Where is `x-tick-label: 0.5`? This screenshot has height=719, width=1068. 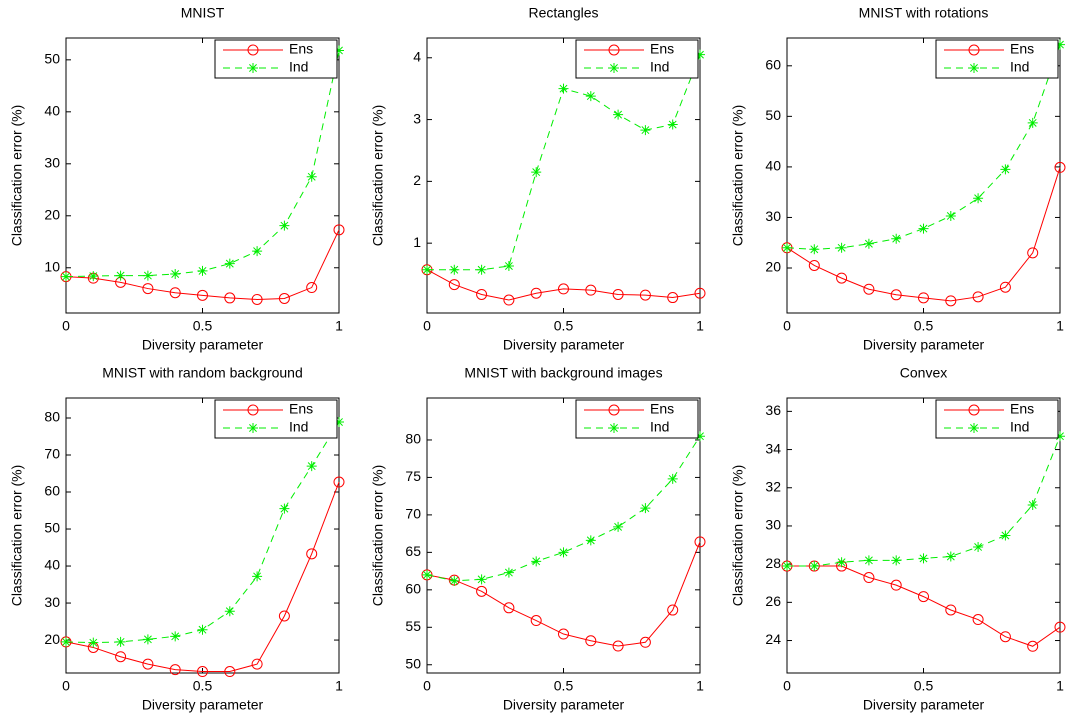 x-tick-label: 0.5 is located at coordinates (924, 326).